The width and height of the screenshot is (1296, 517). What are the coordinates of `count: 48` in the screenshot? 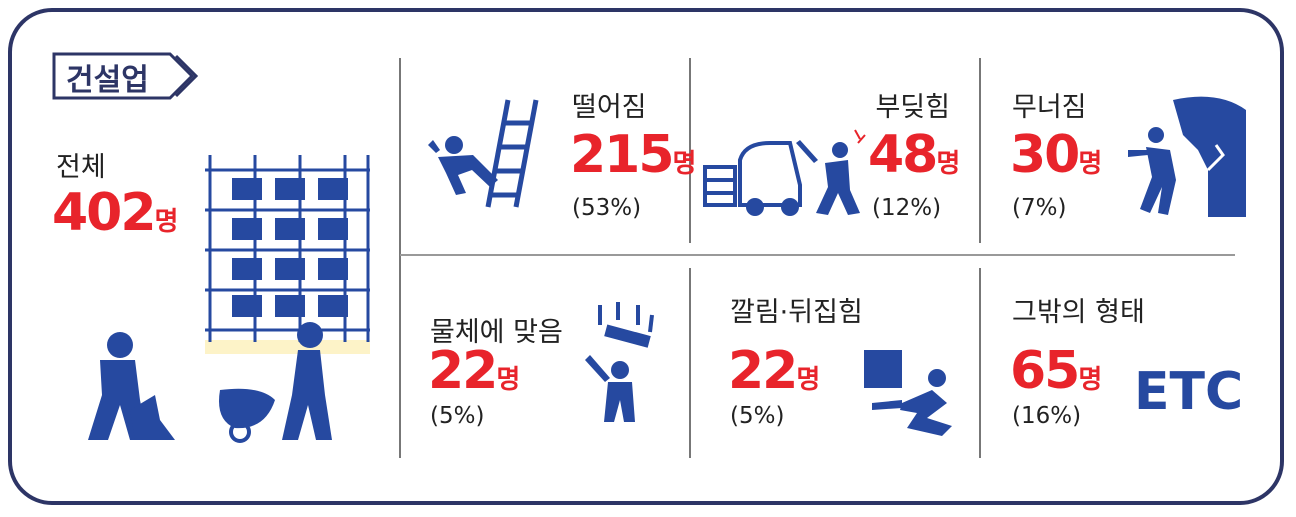 It's located at (903, 155).